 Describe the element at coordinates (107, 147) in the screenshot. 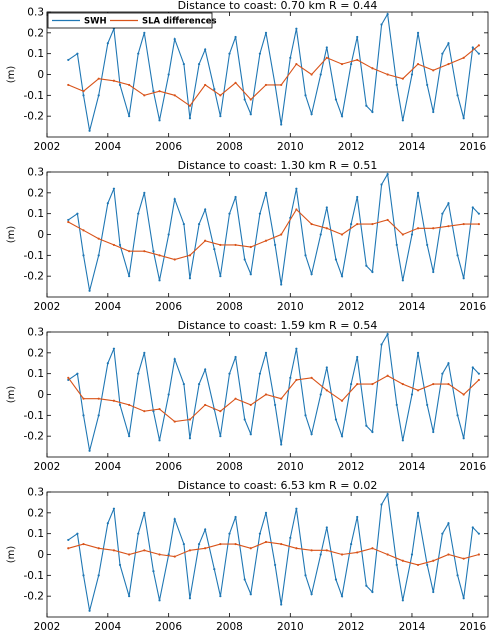

I see `x-tick-label: 2004` at that location.